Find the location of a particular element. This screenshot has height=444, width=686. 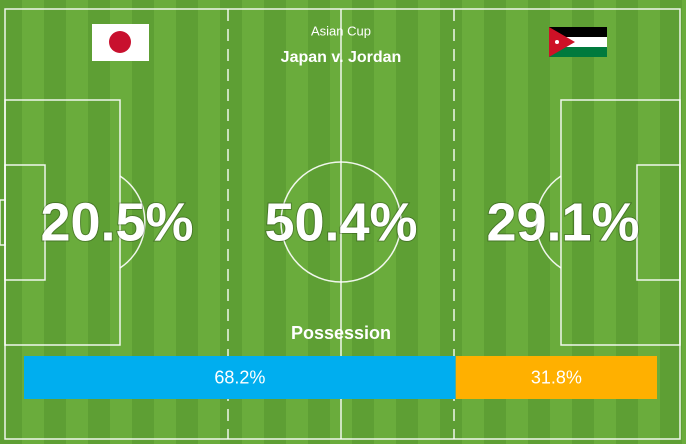

japan-flag is located at coordinates (120, 42).